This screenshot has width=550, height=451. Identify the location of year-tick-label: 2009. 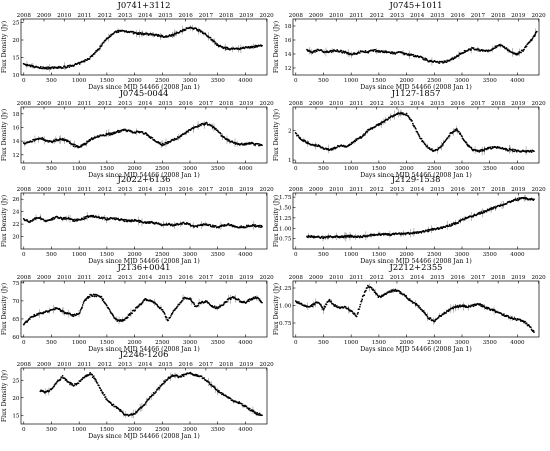
(316, 190).